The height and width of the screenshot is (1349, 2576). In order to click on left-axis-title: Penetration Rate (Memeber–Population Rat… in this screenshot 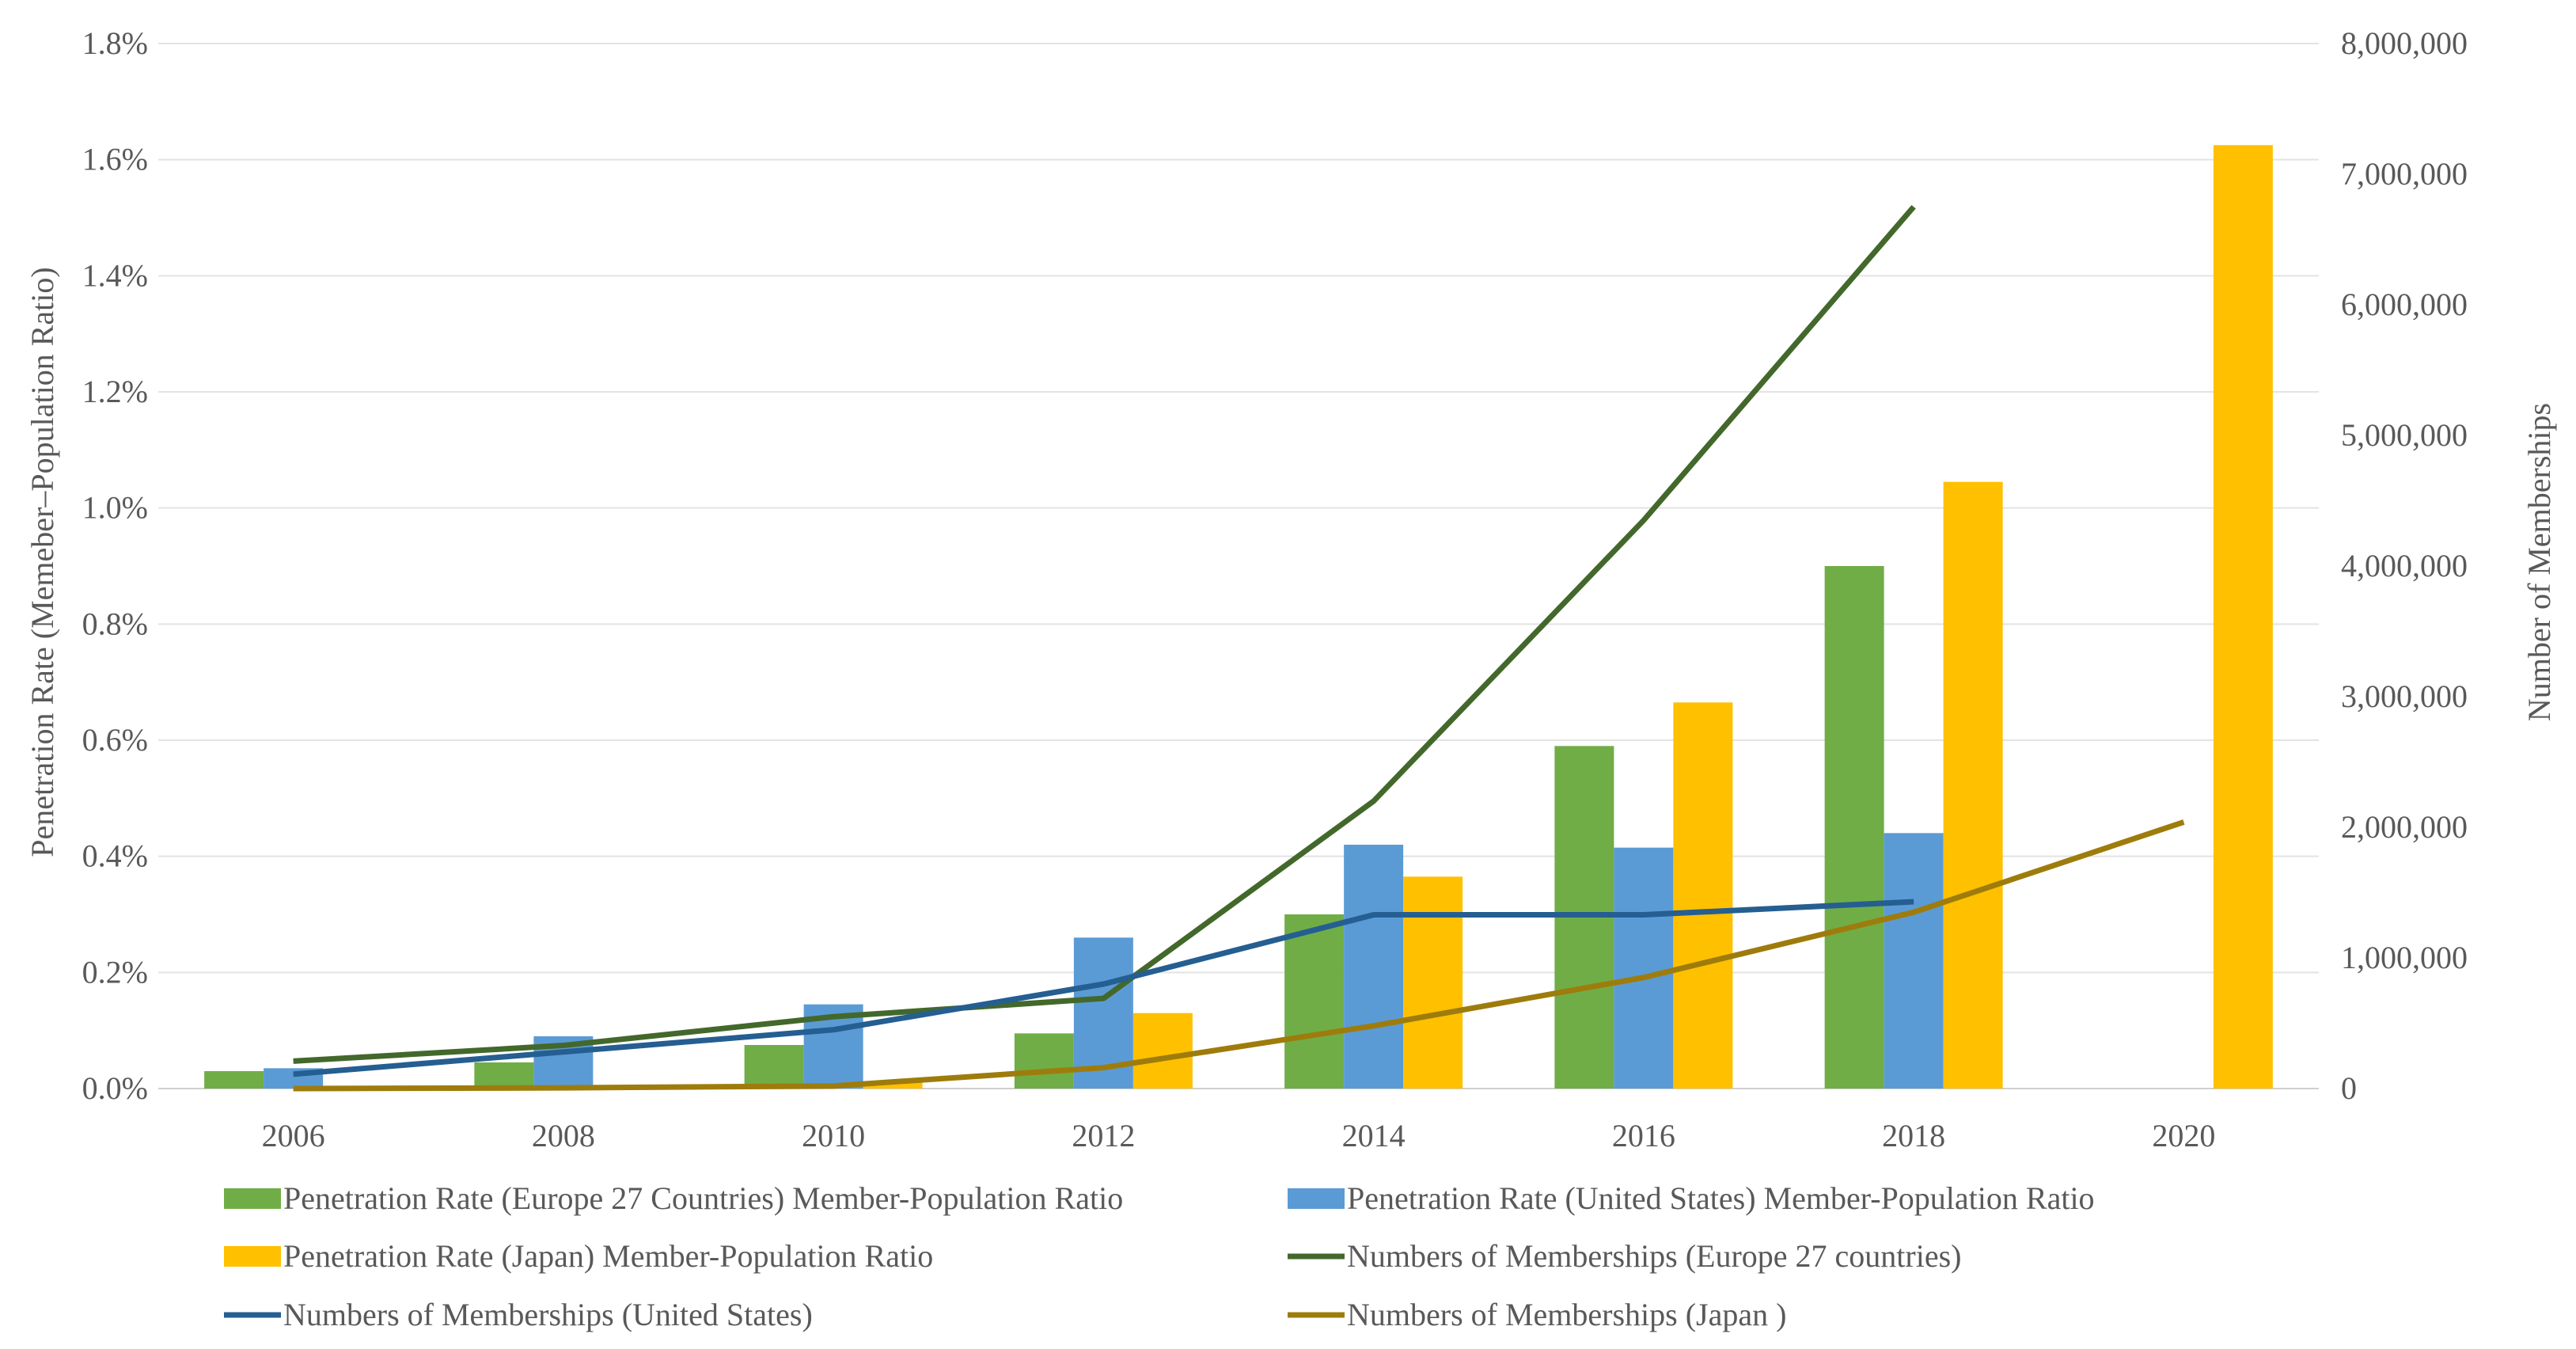, I will do `click(42, 562)`.